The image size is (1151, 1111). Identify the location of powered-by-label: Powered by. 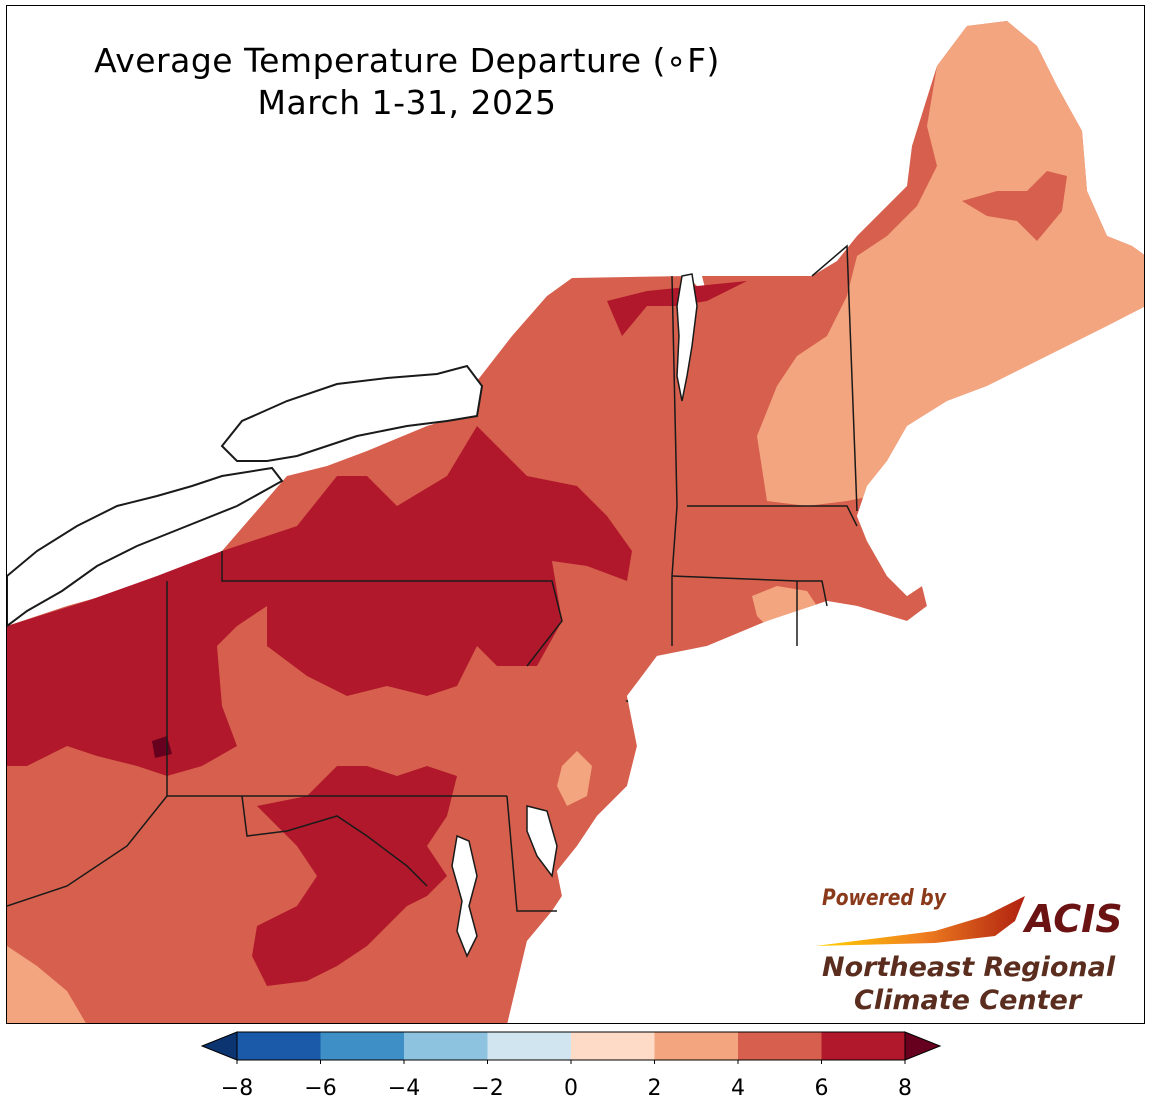
(884, 898).